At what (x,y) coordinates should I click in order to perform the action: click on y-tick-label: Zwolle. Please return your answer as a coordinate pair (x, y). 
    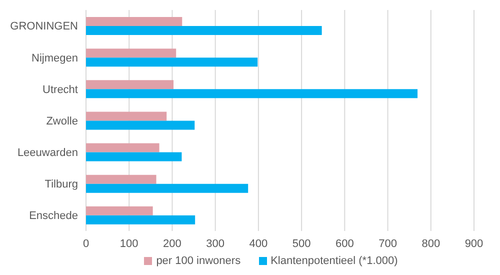
    Looking at the image, I should click on (62, 121).